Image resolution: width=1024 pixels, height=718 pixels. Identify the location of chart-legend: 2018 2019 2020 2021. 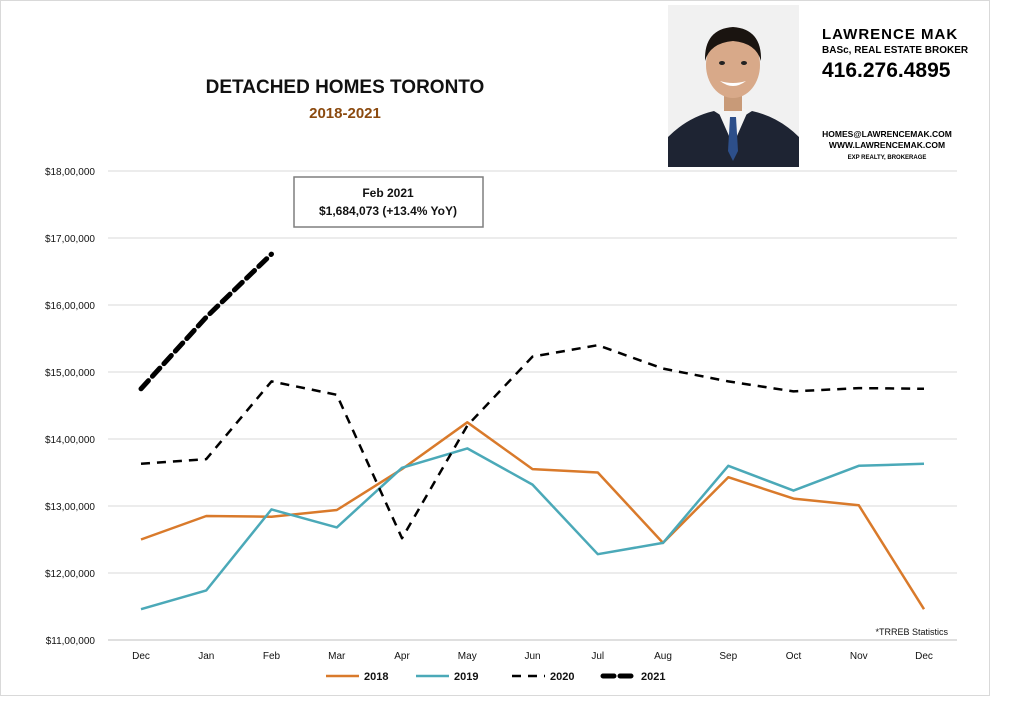
(495, 677).